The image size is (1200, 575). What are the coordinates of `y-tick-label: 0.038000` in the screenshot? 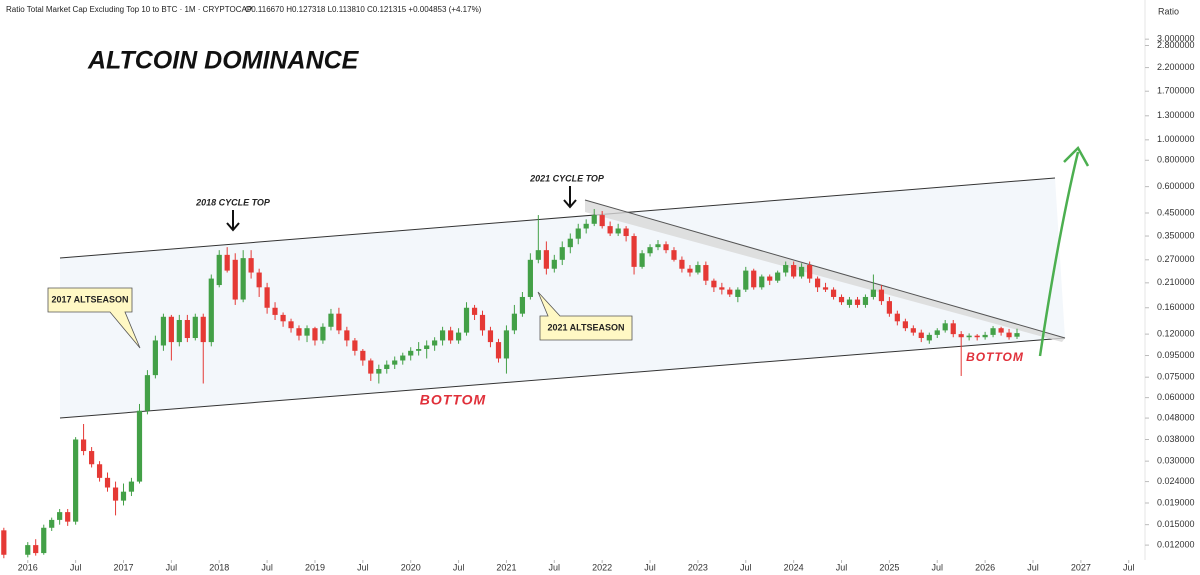 It's located at (1176, 439).